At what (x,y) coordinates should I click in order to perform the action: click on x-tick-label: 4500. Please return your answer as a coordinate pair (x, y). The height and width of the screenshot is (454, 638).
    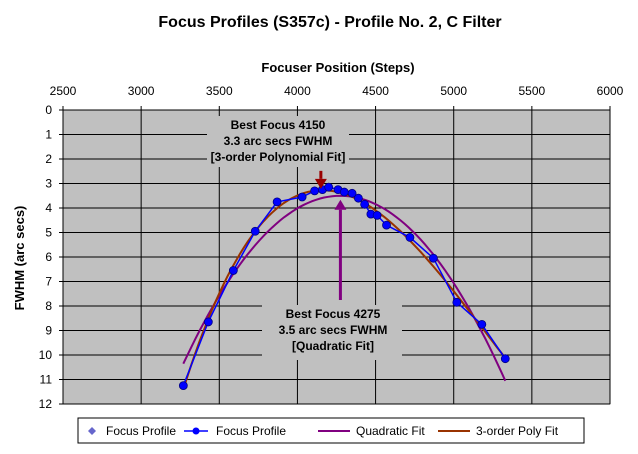
    Looking at the image, I should click on (375, 91).